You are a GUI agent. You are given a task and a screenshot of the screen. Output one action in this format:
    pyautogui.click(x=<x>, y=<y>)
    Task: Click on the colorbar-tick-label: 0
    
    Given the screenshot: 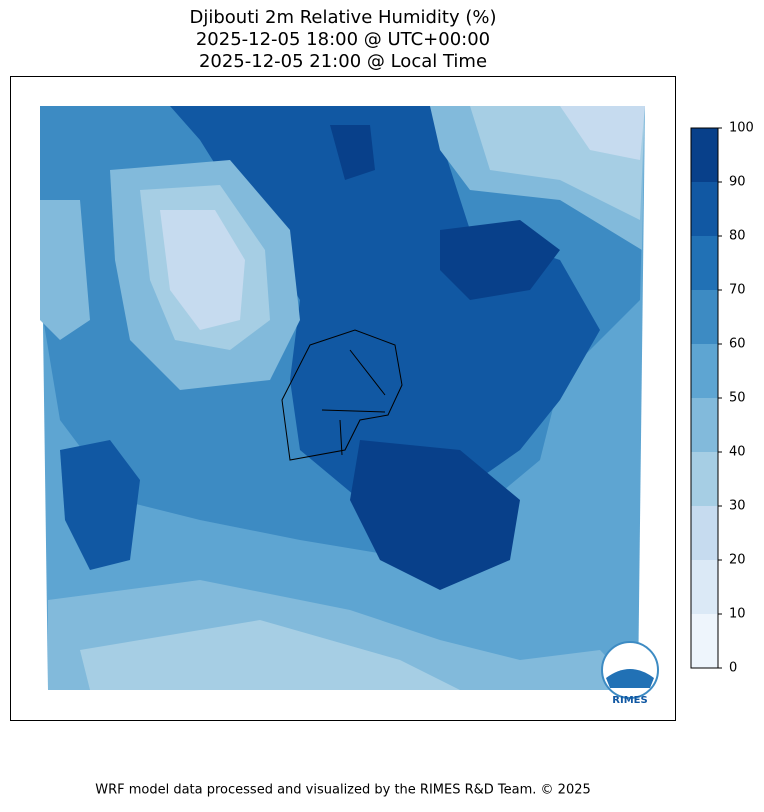 What is the action you would take?
    pyautogui.click(x=733, y=668)
    